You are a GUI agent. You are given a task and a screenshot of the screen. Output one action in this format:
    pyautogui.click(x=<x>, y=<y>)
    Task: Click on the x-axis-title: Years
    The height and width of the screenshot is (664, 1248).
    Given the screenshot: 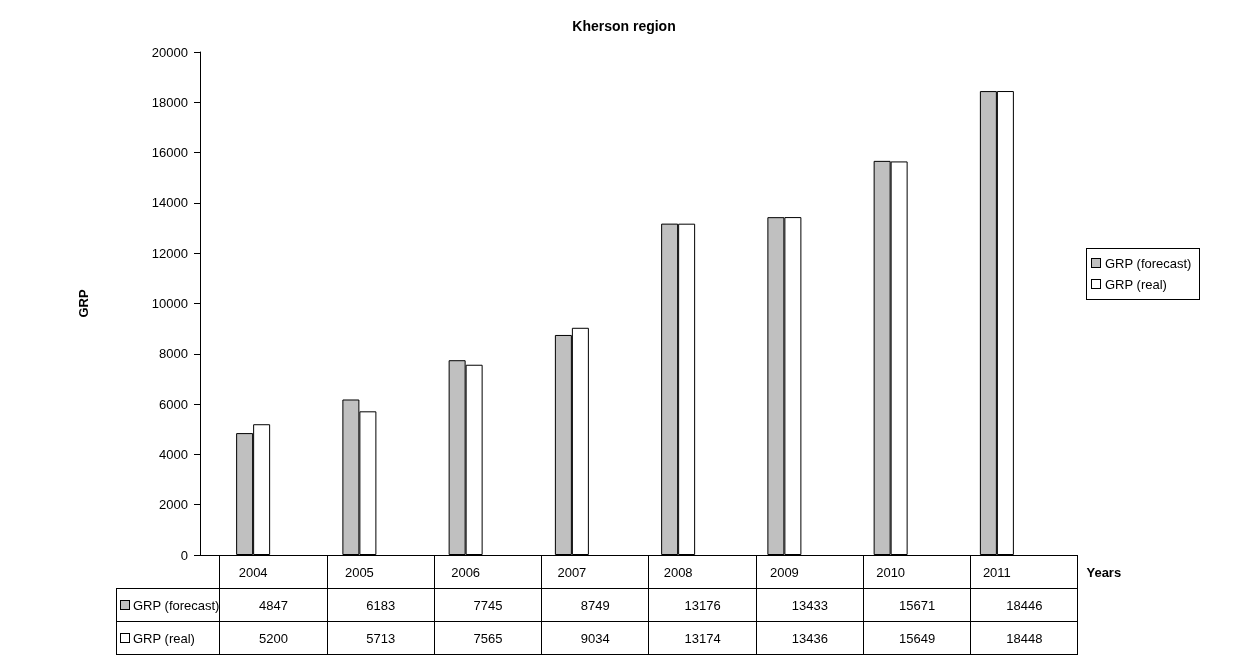 What is the action you would take?
    pyautogui.click(x=1122, y=572)
    